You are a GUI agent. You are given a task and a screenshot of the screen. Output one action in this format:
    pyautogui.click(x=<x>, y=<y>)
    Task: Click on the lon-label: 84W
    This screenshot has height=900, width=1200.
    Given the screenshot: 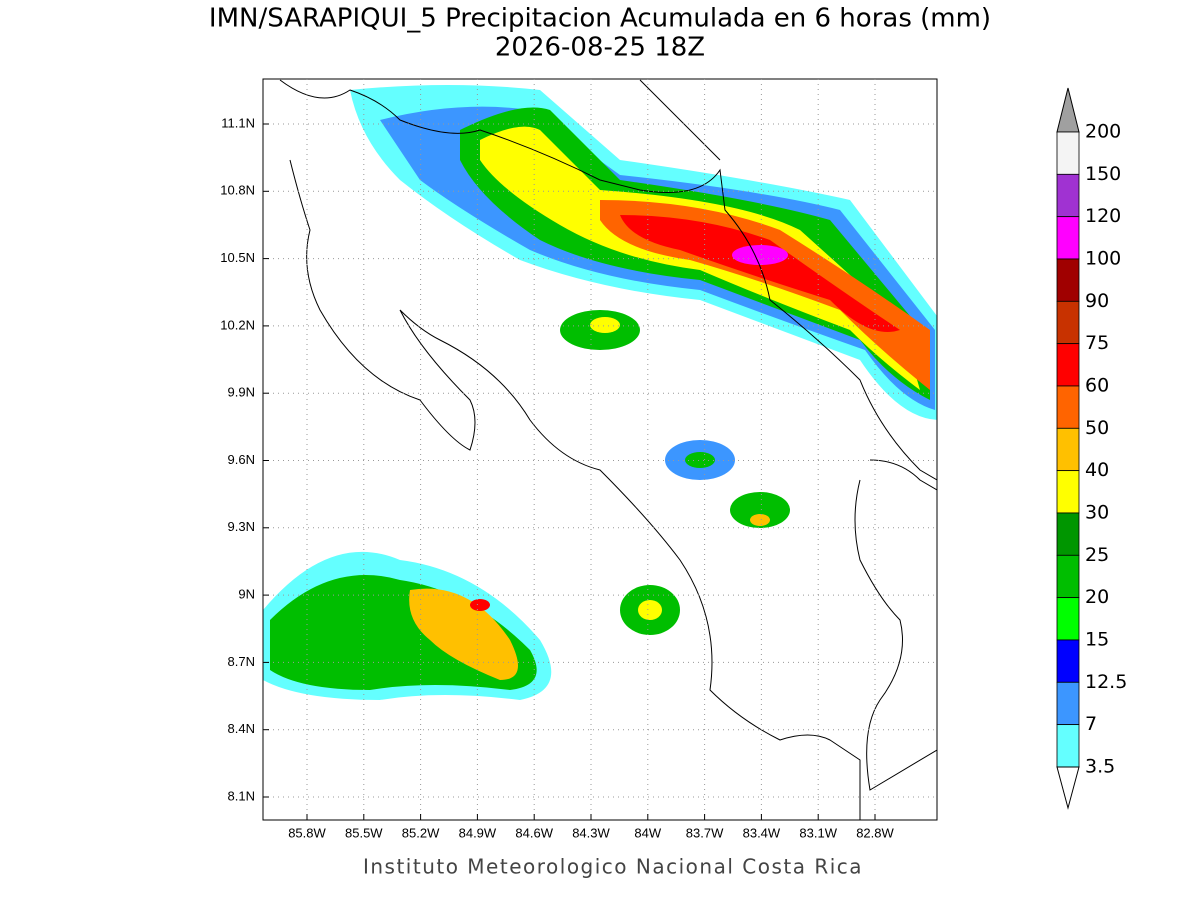 What is the action you would take?
    pyautogui.click(x=647, y=832)
    